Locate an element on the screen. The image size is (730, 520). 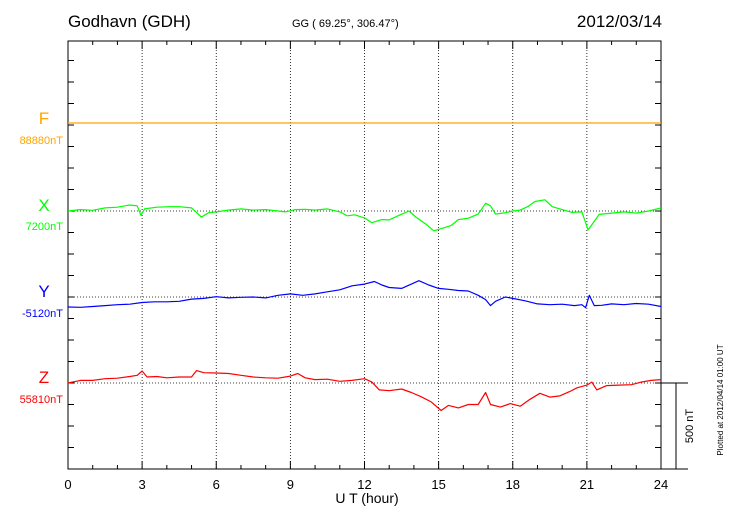
series-line-Z is located at coordinates (364, 391).